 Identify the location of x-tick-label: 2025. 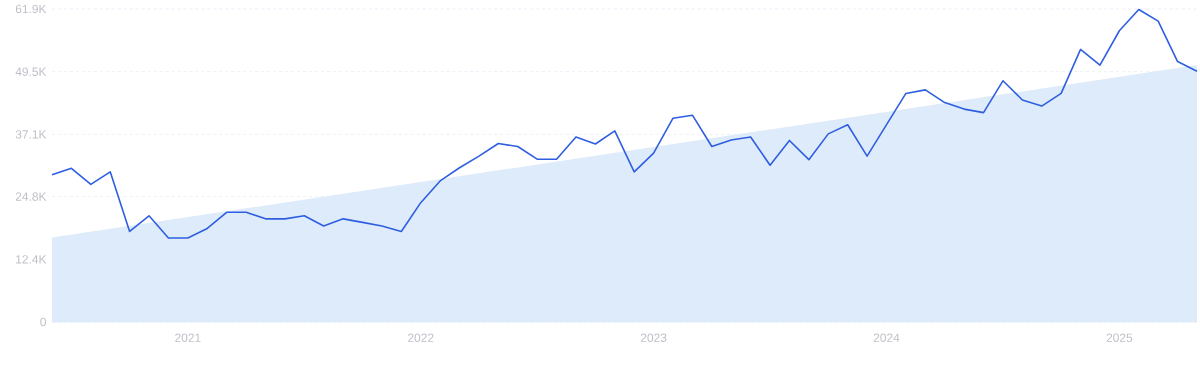
(1119, 337).